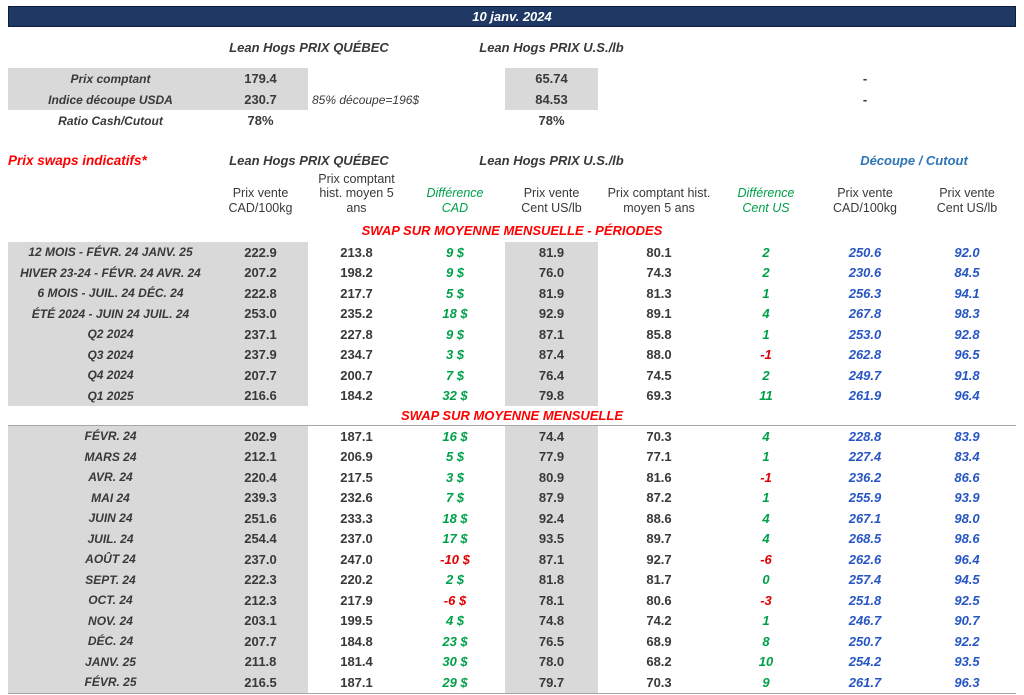 The height and width of the screenshot is (695, 1024). I want to click on diff-us-cell: 0, so click(766, 580).